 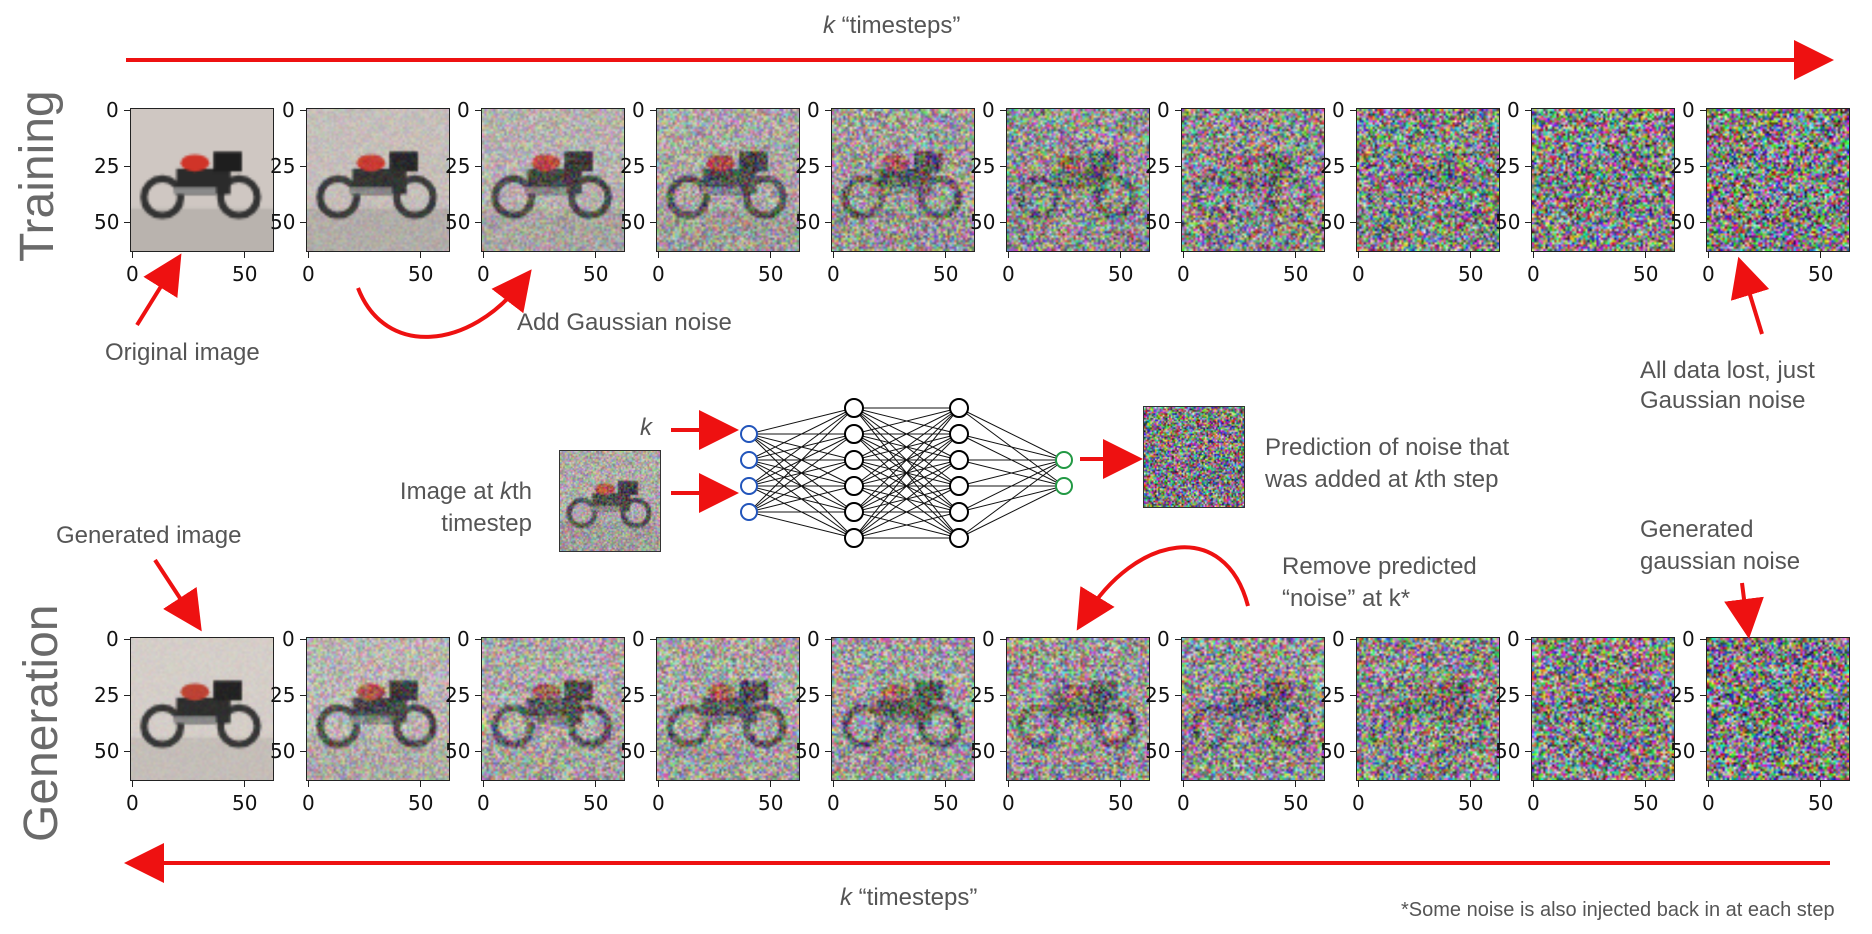 I want to click on add-noise-arrow, so click(x=444, y=304).